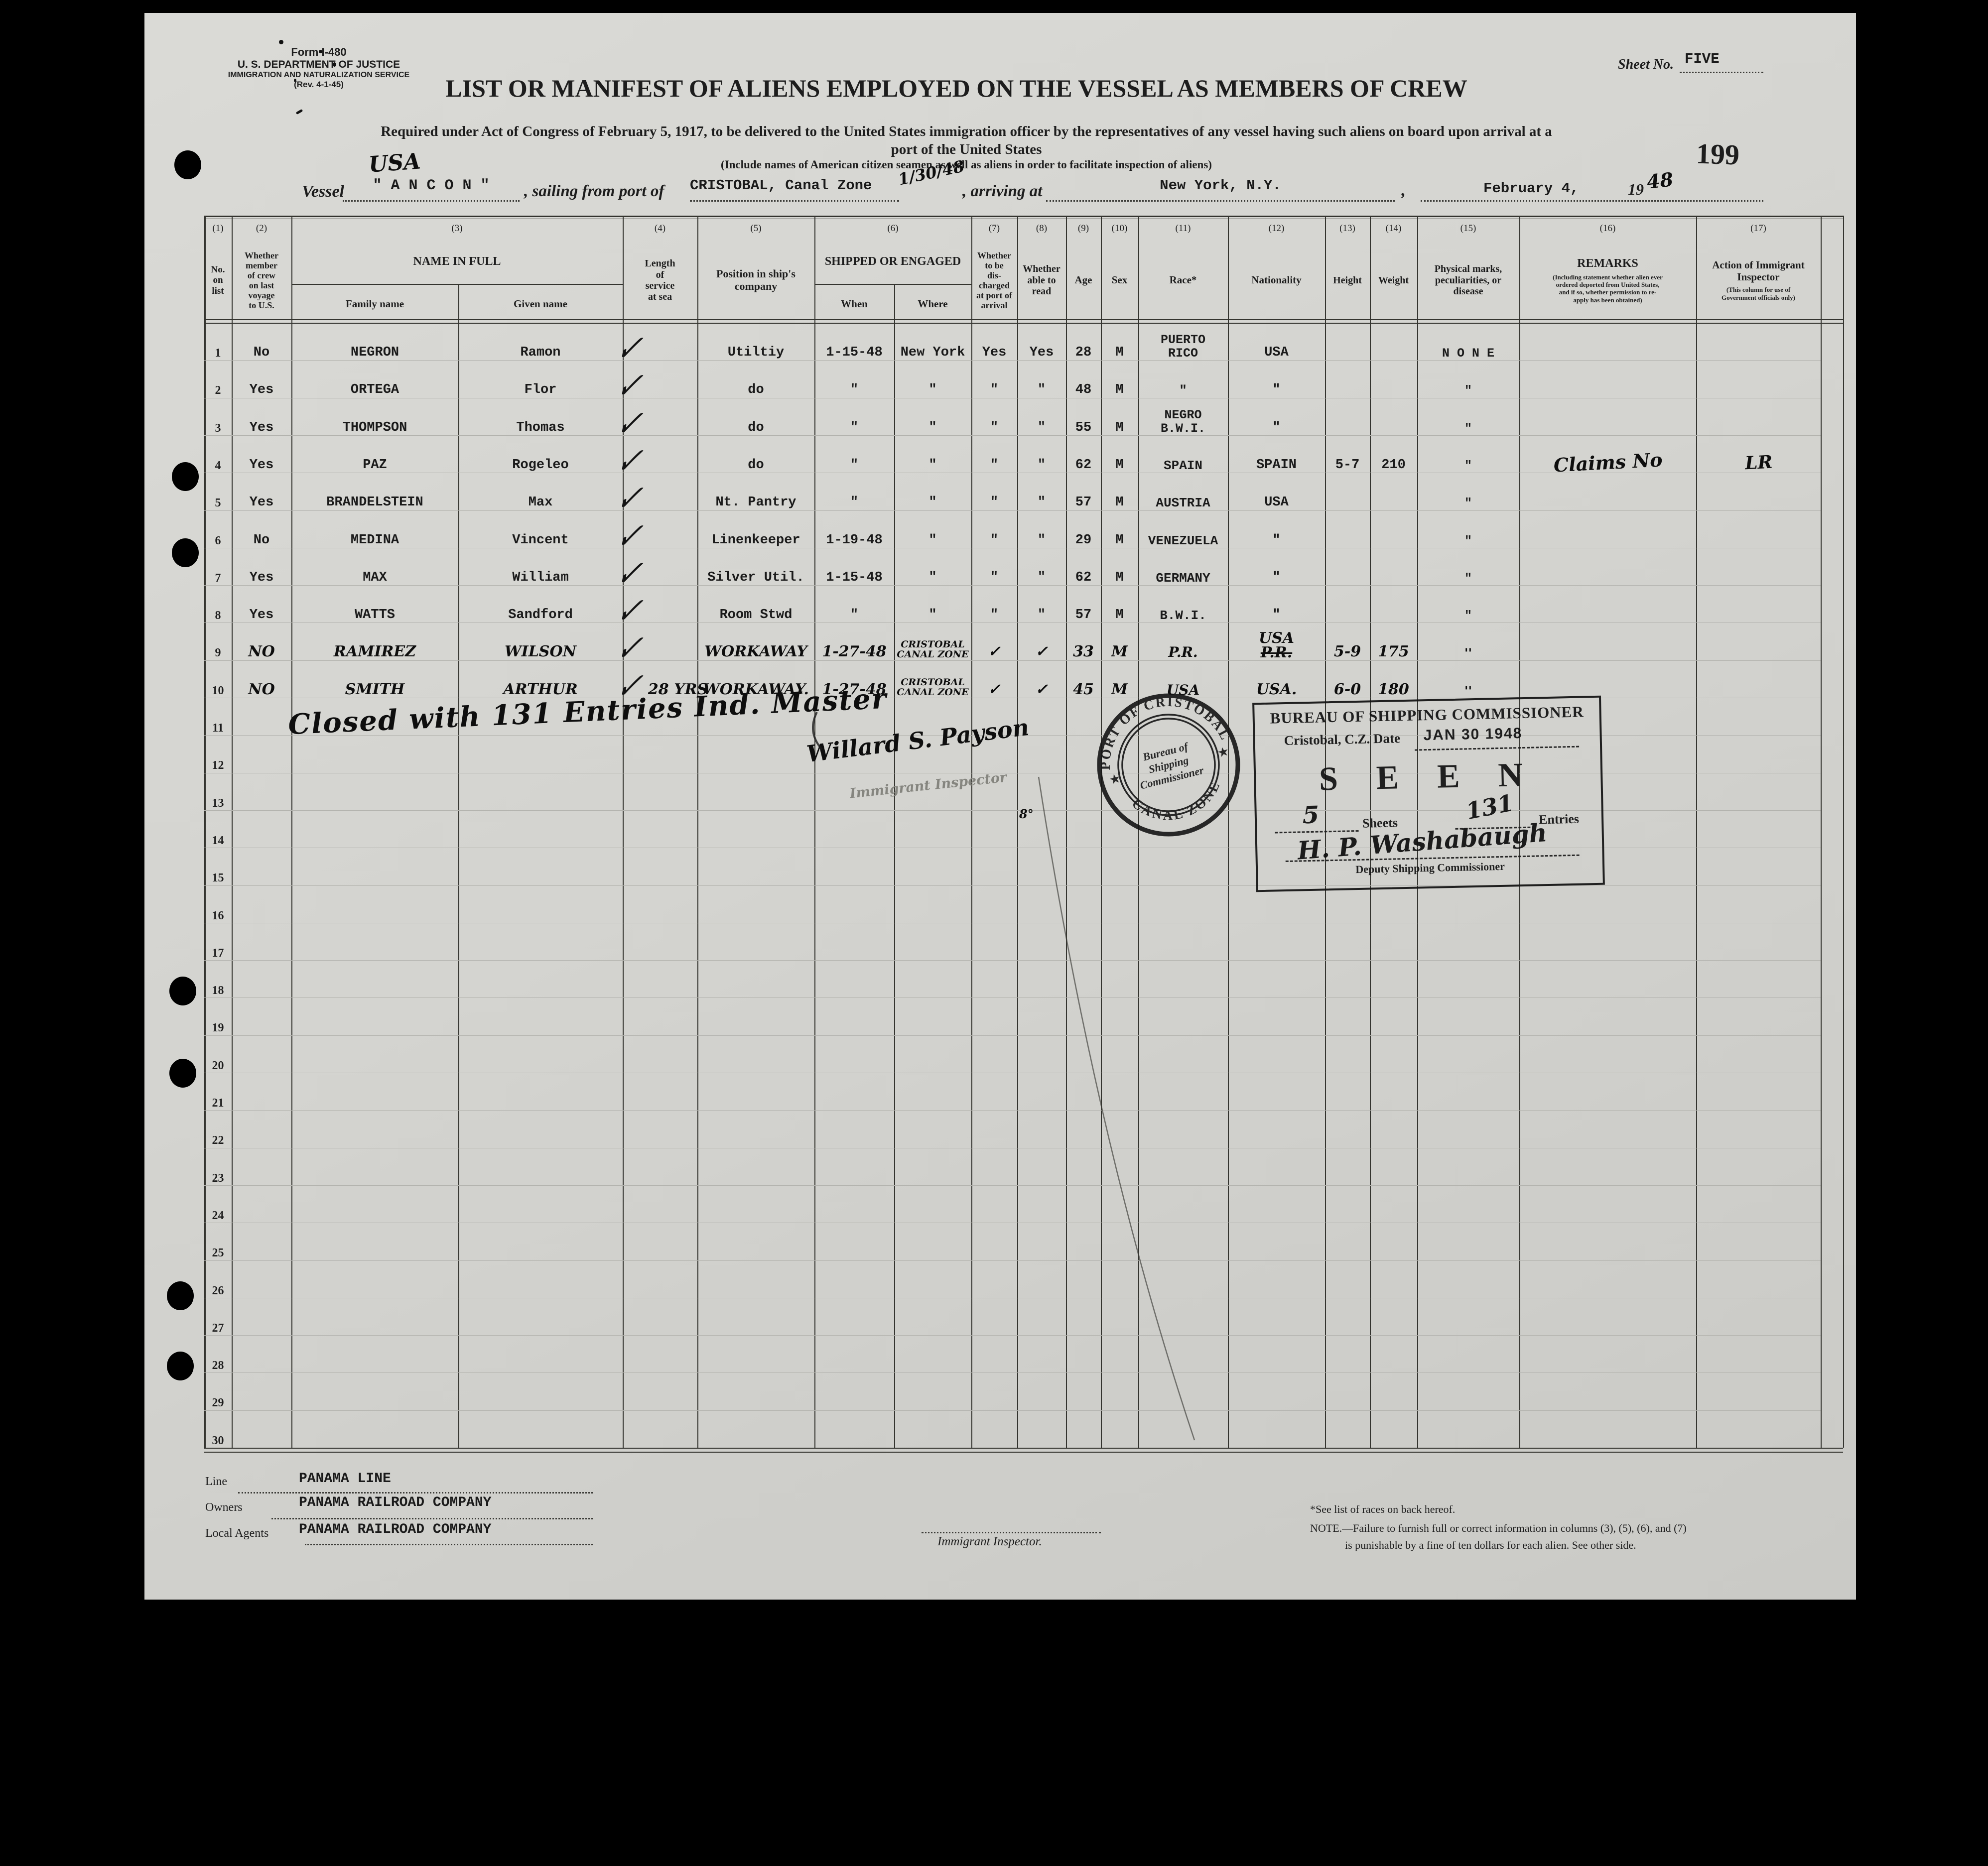 This screenshot has height=1866, width=1988. I want to click on row-number: 5, so click(218, 503).